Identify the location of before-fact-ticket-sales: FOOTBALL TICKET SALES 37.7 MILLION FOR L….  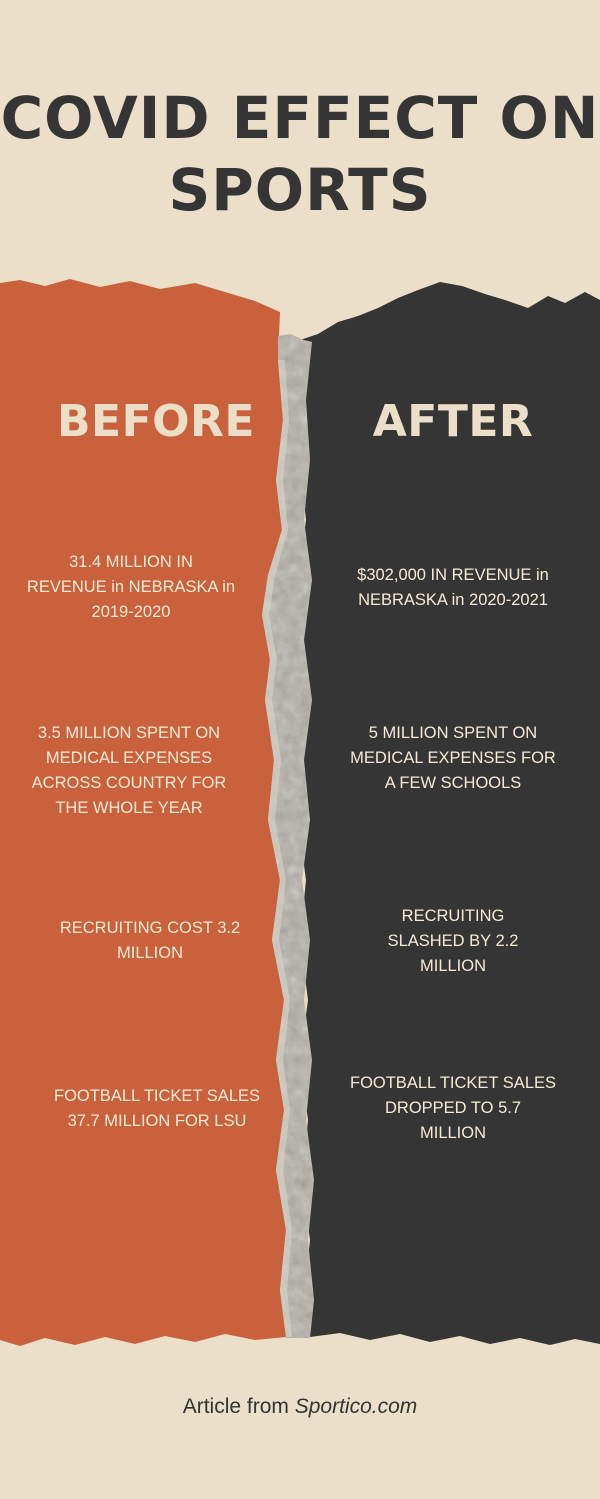
(157, 1108).